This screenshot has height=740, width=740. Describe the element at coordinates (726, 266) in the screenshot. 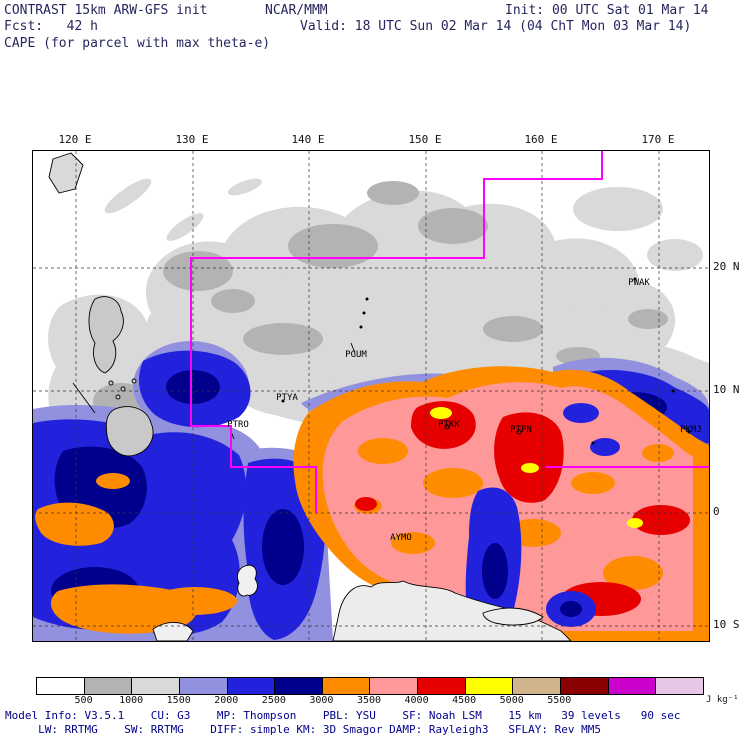

I see `lat-tick: 20 N` at that location.